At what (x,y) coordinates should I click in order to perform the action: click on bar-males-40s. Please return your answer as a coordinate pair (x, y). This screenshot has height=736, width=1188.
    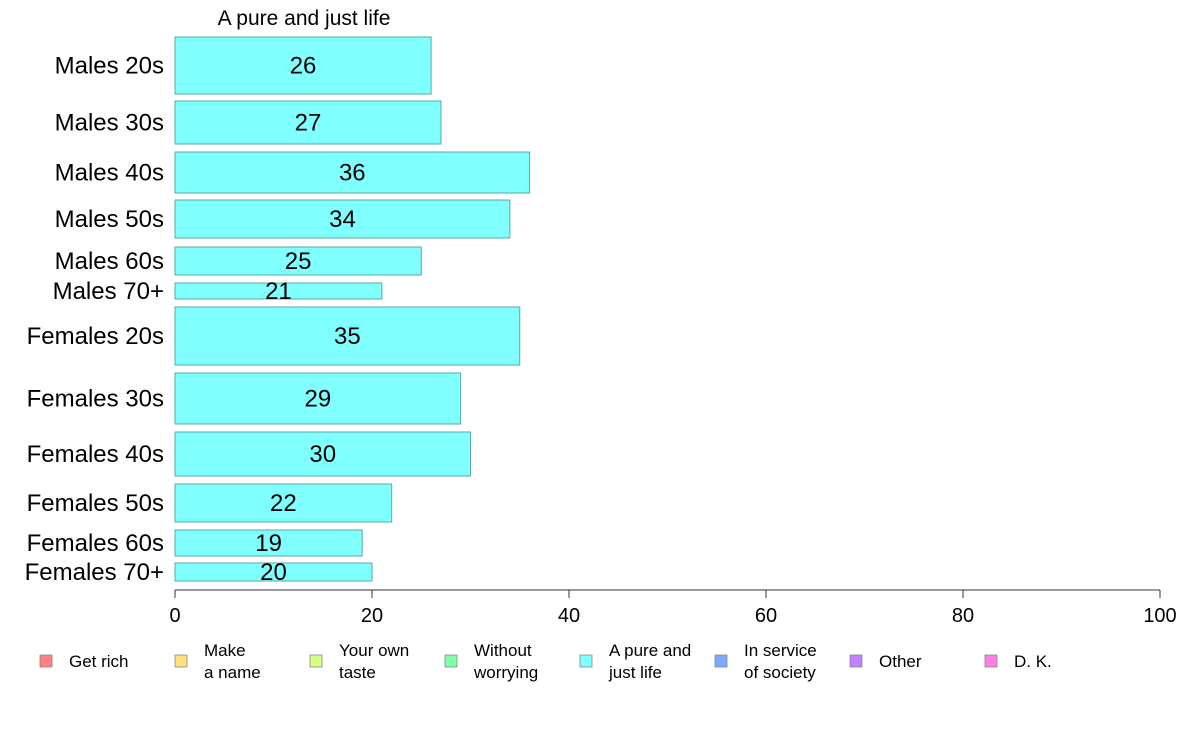
    Looking at the image, I should click on (352, 172).